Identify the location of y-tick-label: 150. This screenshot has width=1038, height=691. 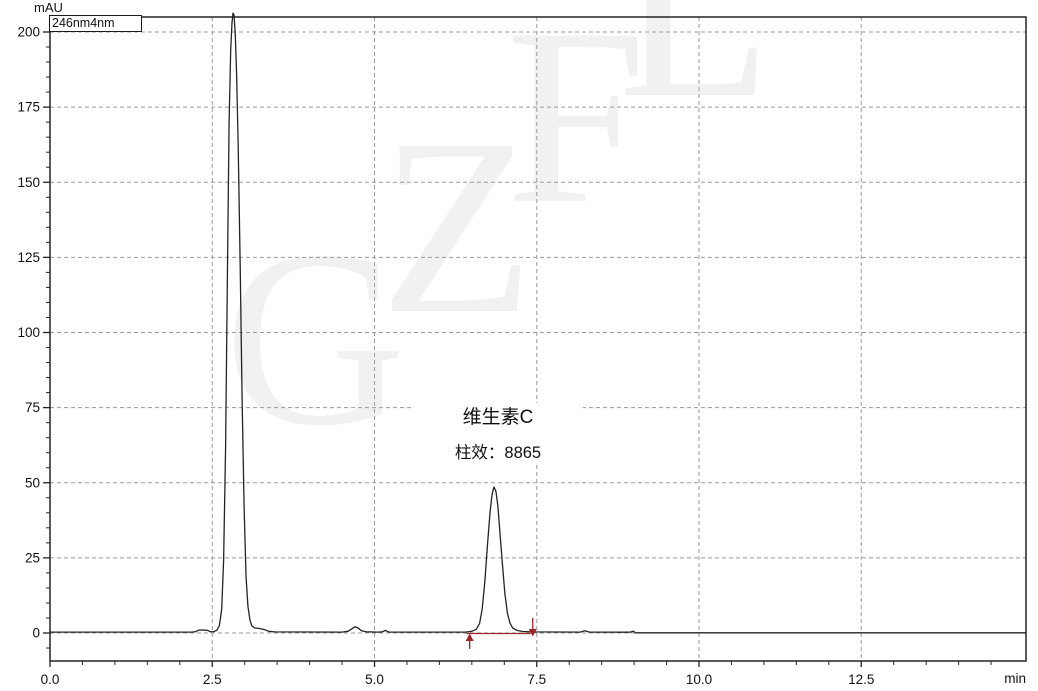
(28, 182).